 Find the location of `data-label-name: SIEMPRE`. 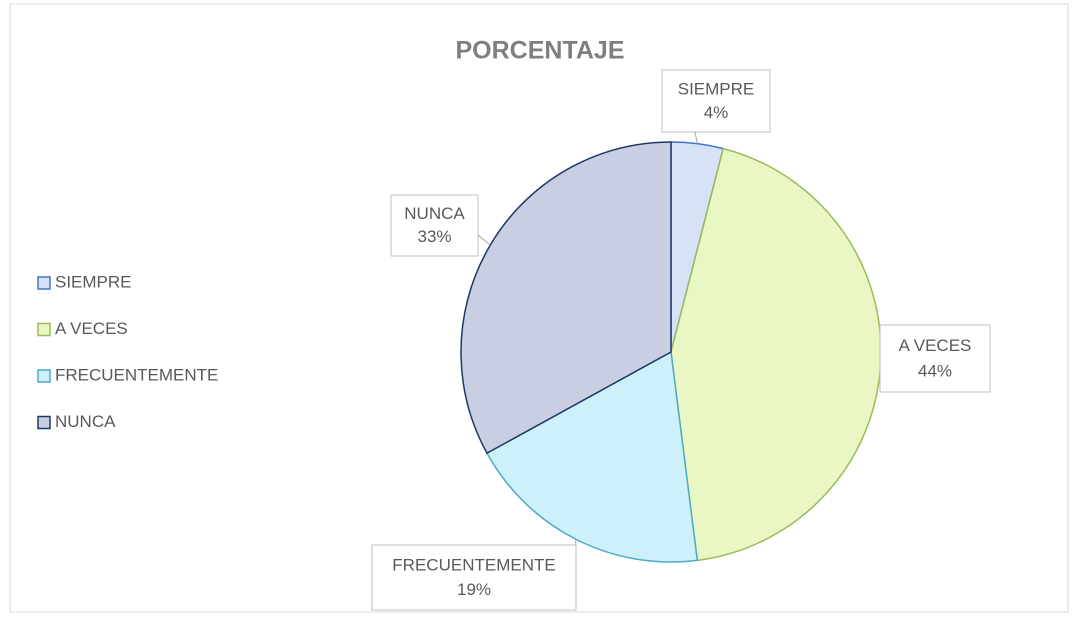

data-label-name: SIEMPRE is located at coordinates (716, 88).